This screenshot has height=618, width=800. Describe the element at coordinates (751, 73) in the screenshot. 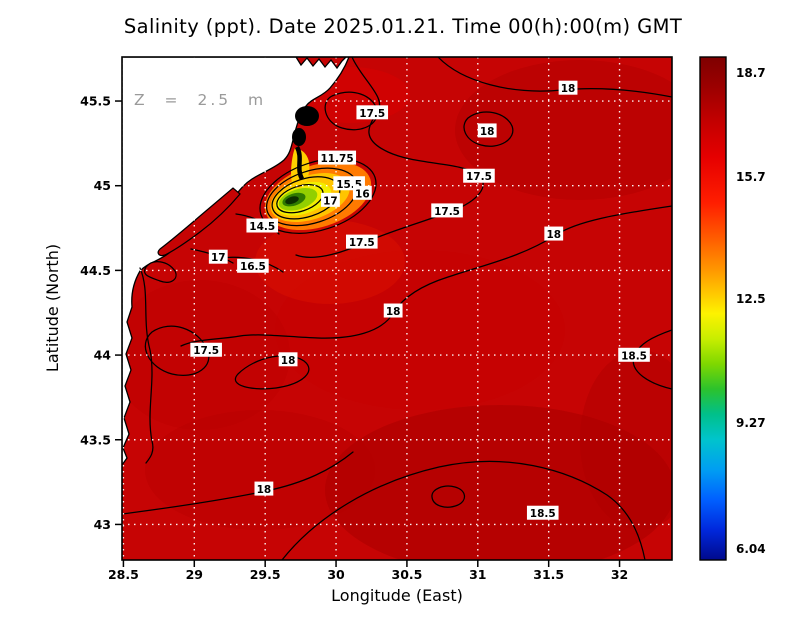

I see `colorbar-tick-label: 18.7` at that location.